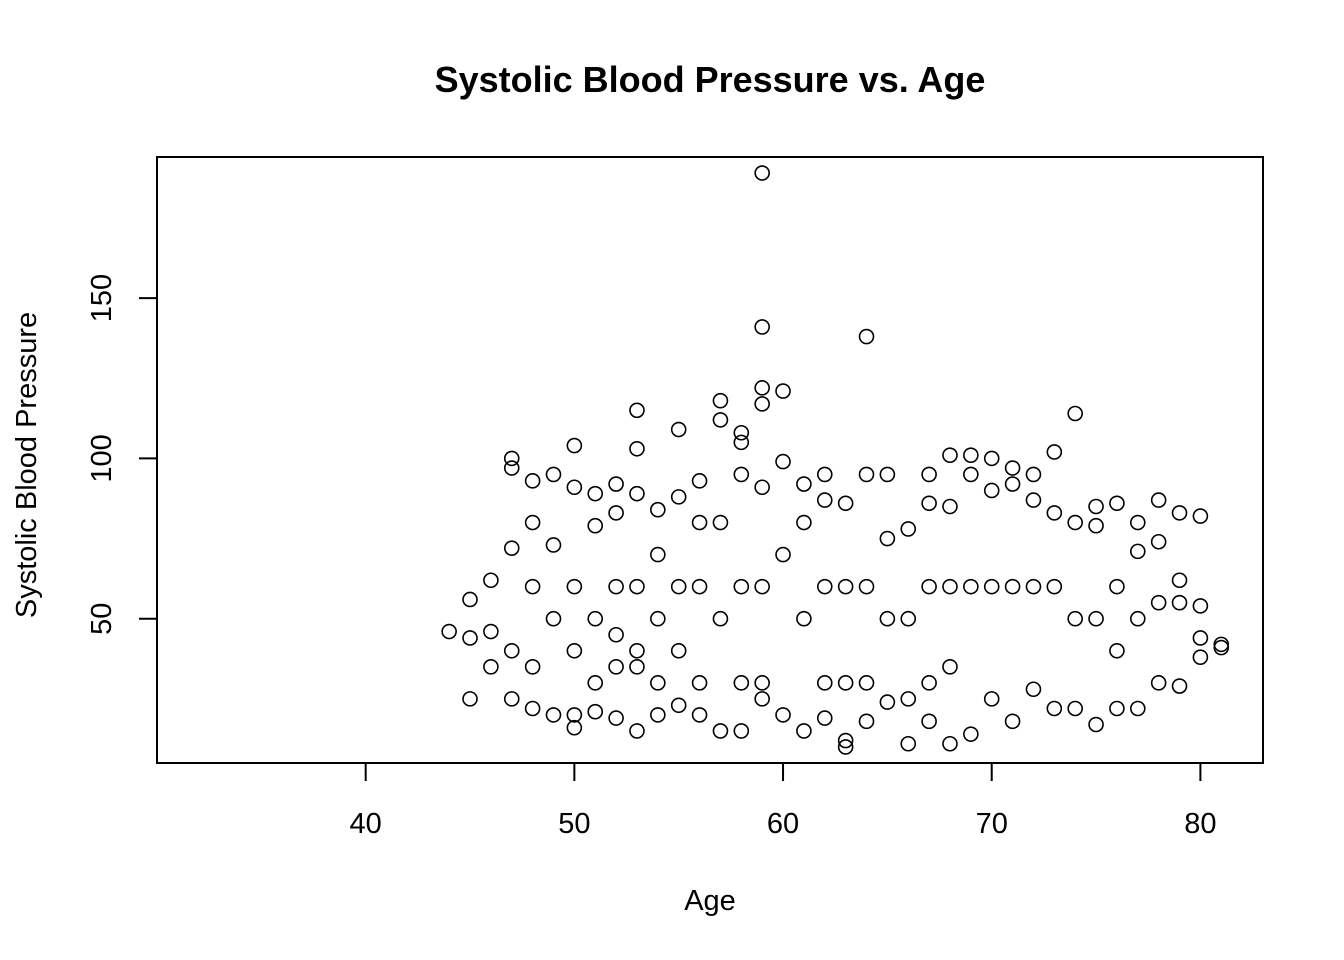  Describe the element at coordinates (783, 824) in the screenshot. I see `x-tick-label: 60` at that location.